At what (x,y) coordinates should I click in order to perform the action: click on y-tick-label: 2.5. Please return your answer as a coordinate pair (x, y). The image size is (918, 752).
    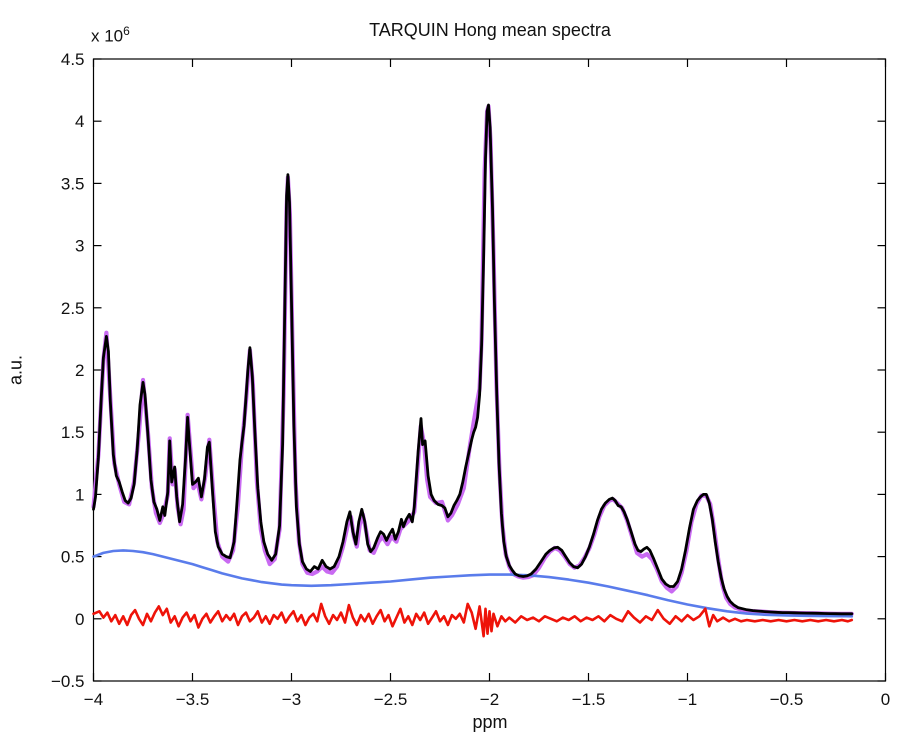
    Looking at the image, I should click on (73, 308).